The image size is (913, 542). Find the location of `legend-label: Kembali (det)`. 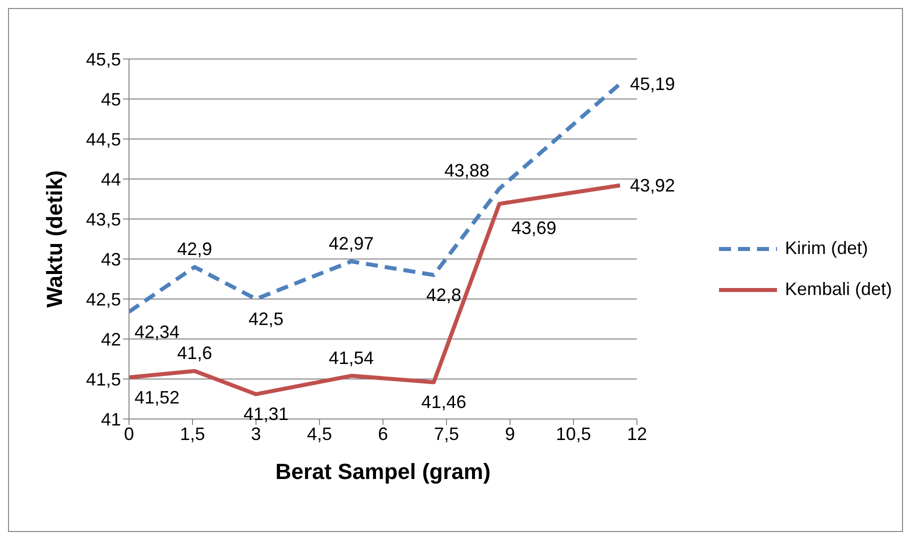

legend-label: Kembali (det) is located at coordinates (838, 289).